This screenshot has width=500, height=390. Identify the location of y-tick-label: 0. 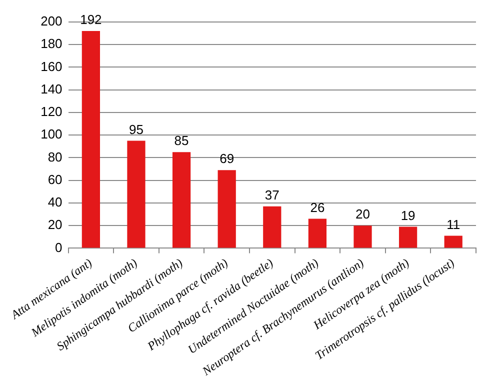
(58, 247).